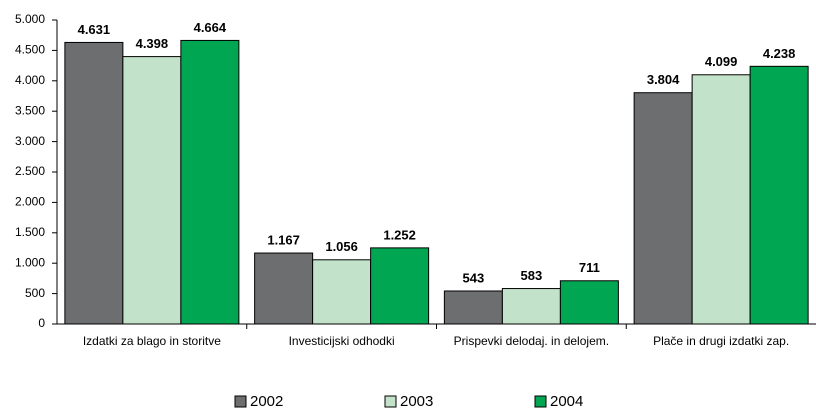 The image size is (816, 408). I want to click on value-label: 4.398, so click(152, 43).